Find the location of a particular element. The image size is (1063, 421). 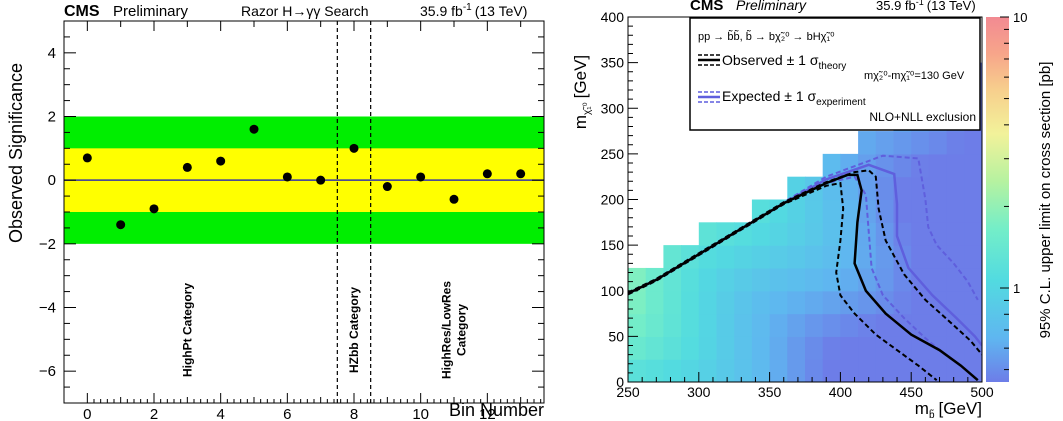

legend-observed-label: Observed ± 1 σtheory is located at coordinates (784, 62).